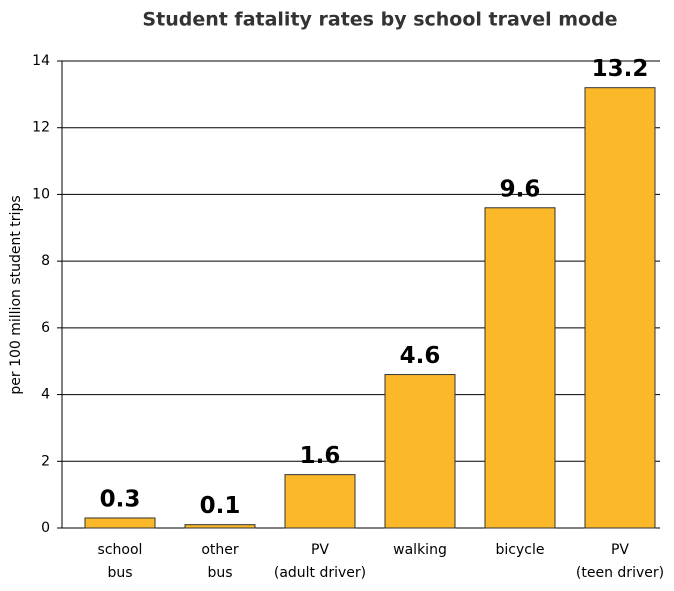 The width and height of the screenshot is (674, 591). I want to click on x-tick-label: (teen driver), so click(620, 573).